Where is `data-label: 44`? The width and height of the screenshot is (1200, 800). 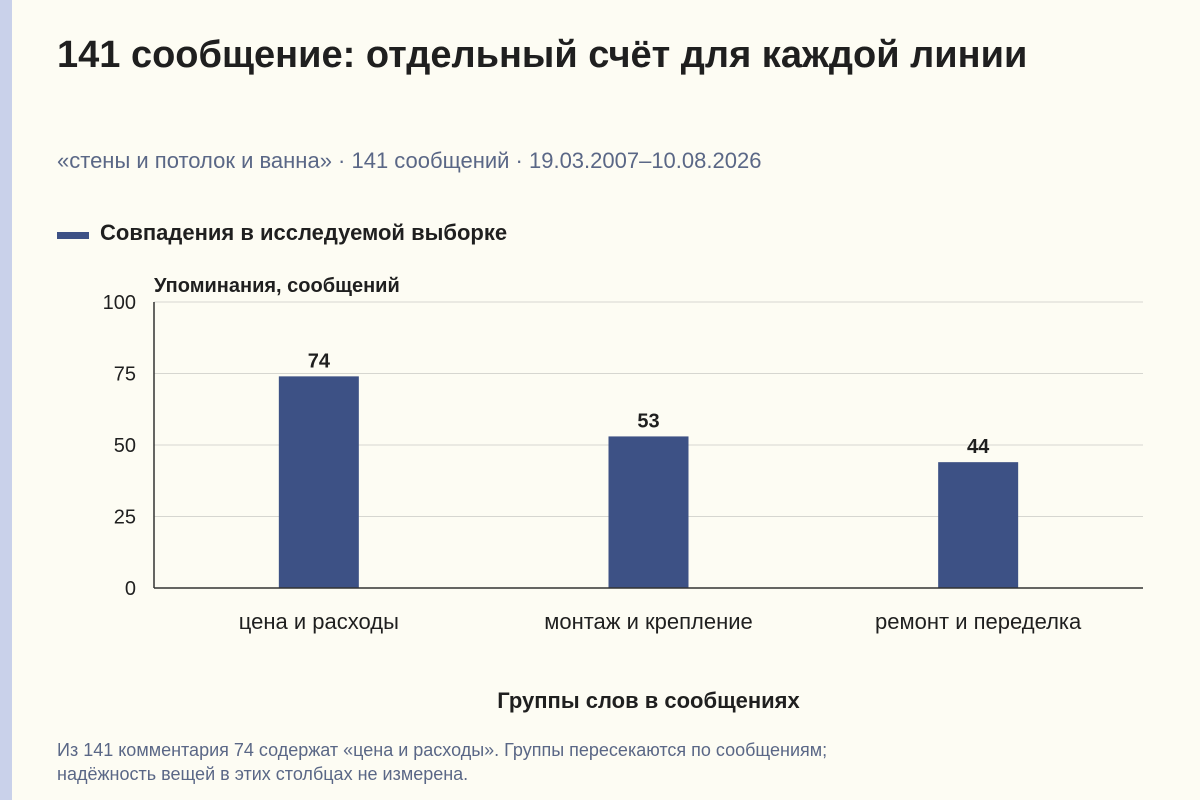
data-label: 44 is located at coordinates (978, 447).